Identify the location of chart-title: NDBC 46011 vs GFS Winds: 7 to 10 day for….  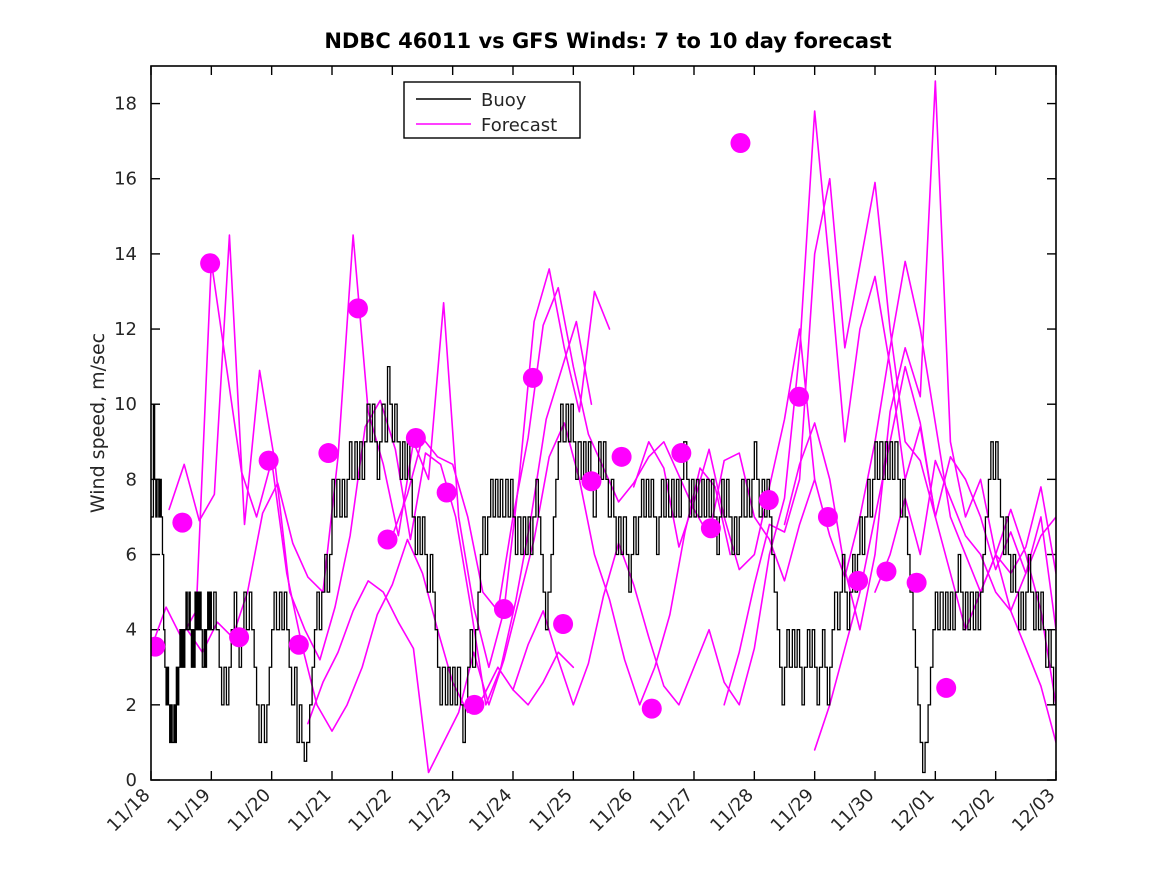
(607, 41).